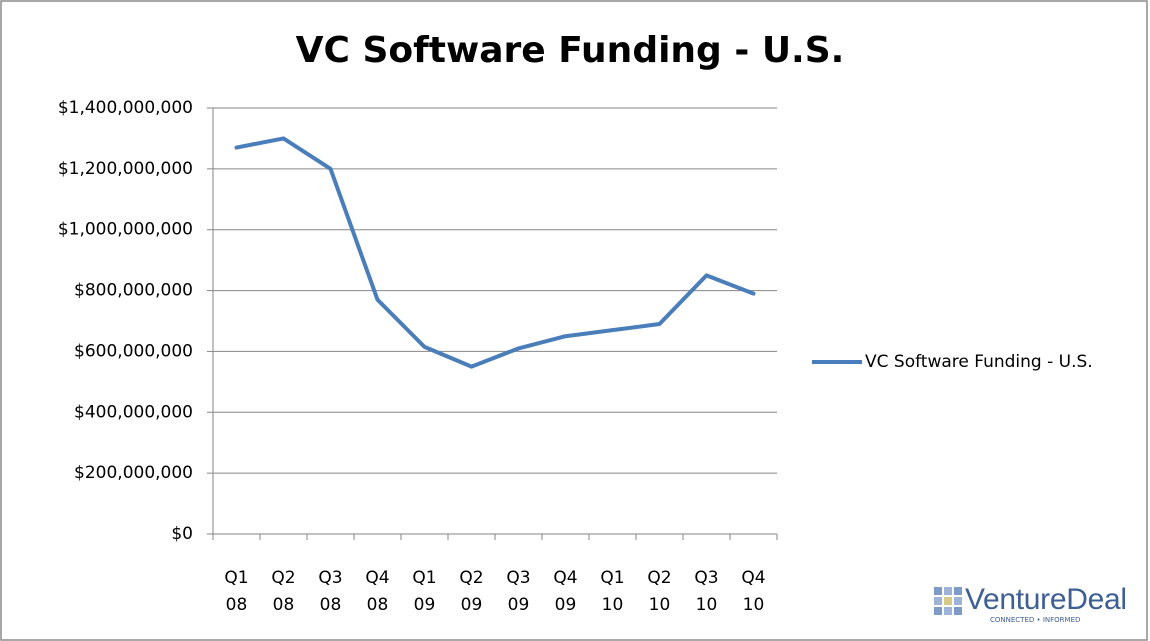 Image resolution: width=1150 pixels, height=641 pixels. Describe the element at coordinates (1035, 620) in the screenshot. I see `logo-tagline: CONNECTED • INFORMED` at that location.